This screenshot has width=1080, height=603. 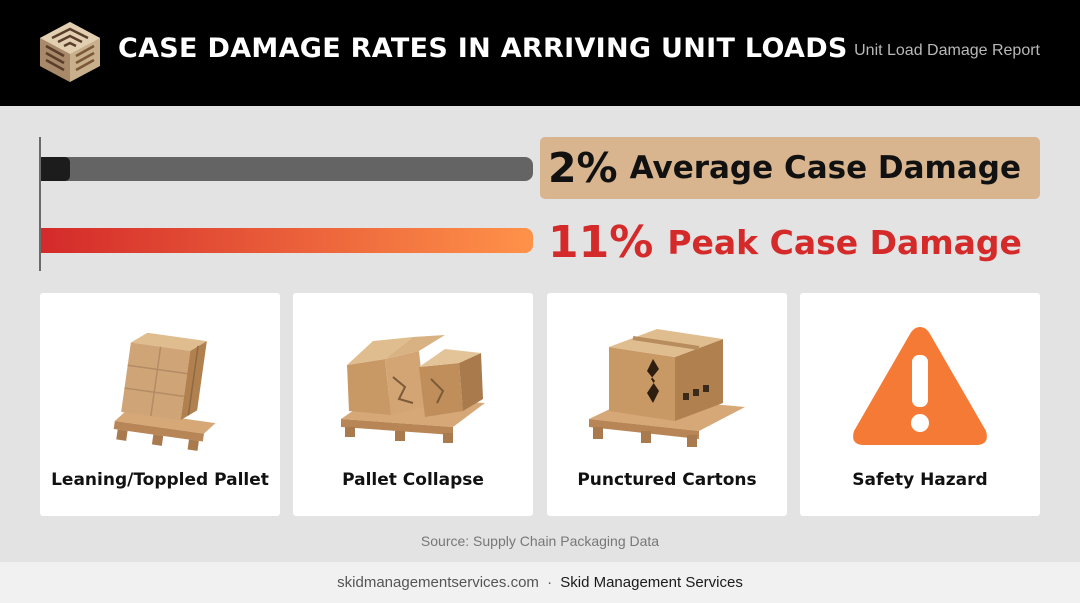 What do you see at coordinates (164, 391) in the screenshot?
I see `leaning-pallet-icon` at bounding box center [164, 391].